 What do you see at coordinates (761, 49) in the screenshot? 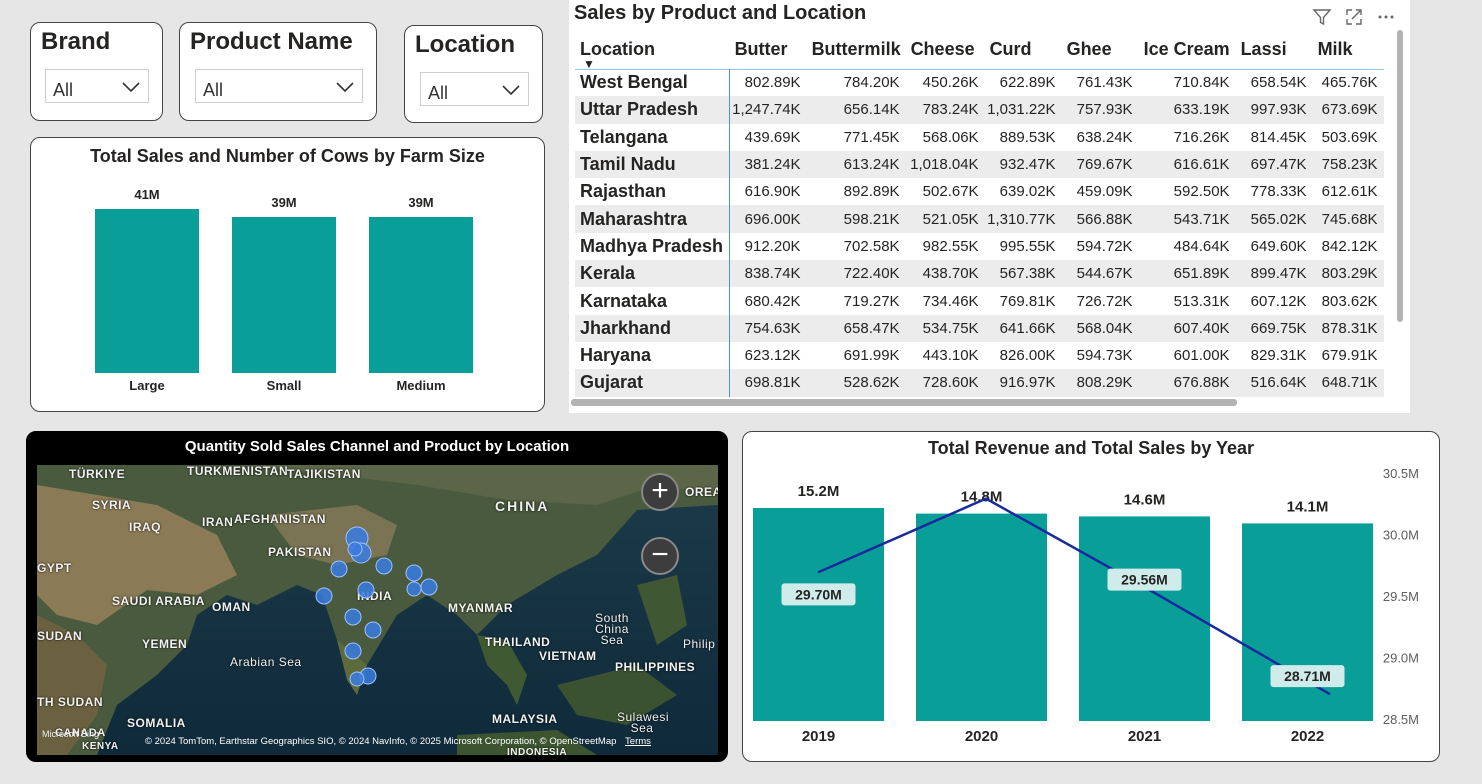
I see `column-header: Butter` at bounding box center [761, 49].